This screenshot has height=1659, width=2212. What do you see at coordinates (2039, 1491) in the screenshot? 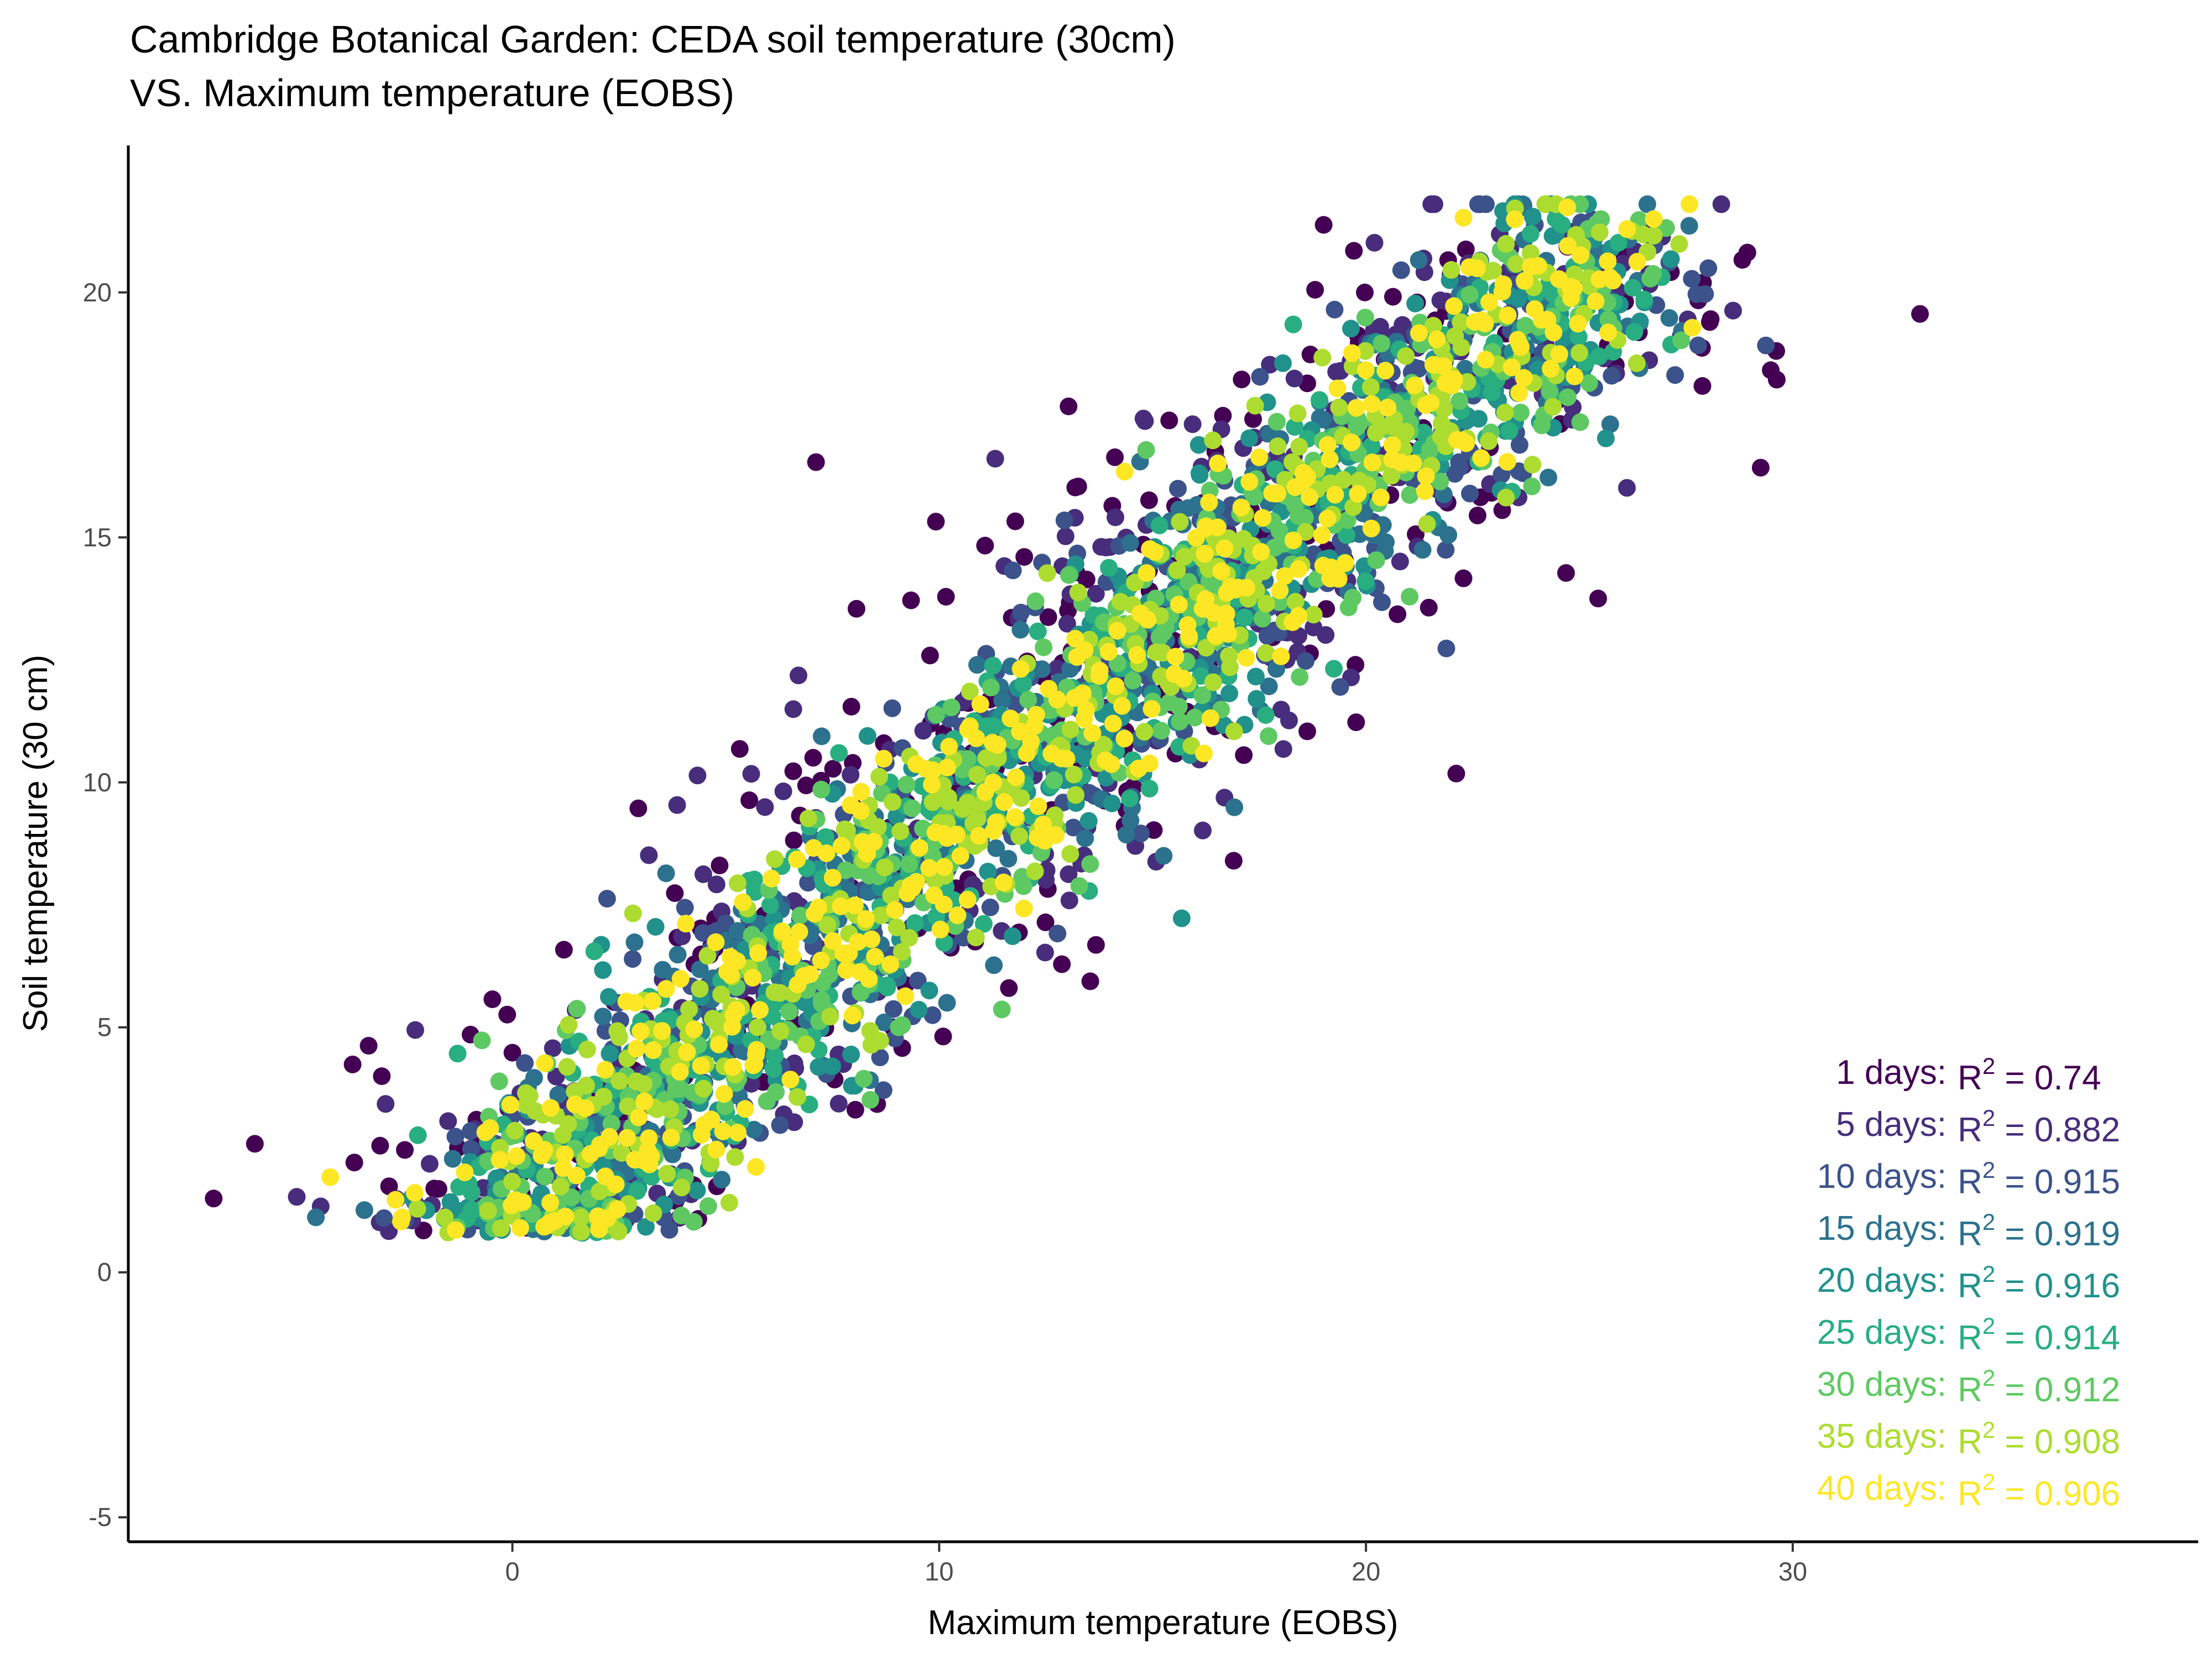
I see `r2-value: R2 = 0.906` at bounding box center [2039, 1491].